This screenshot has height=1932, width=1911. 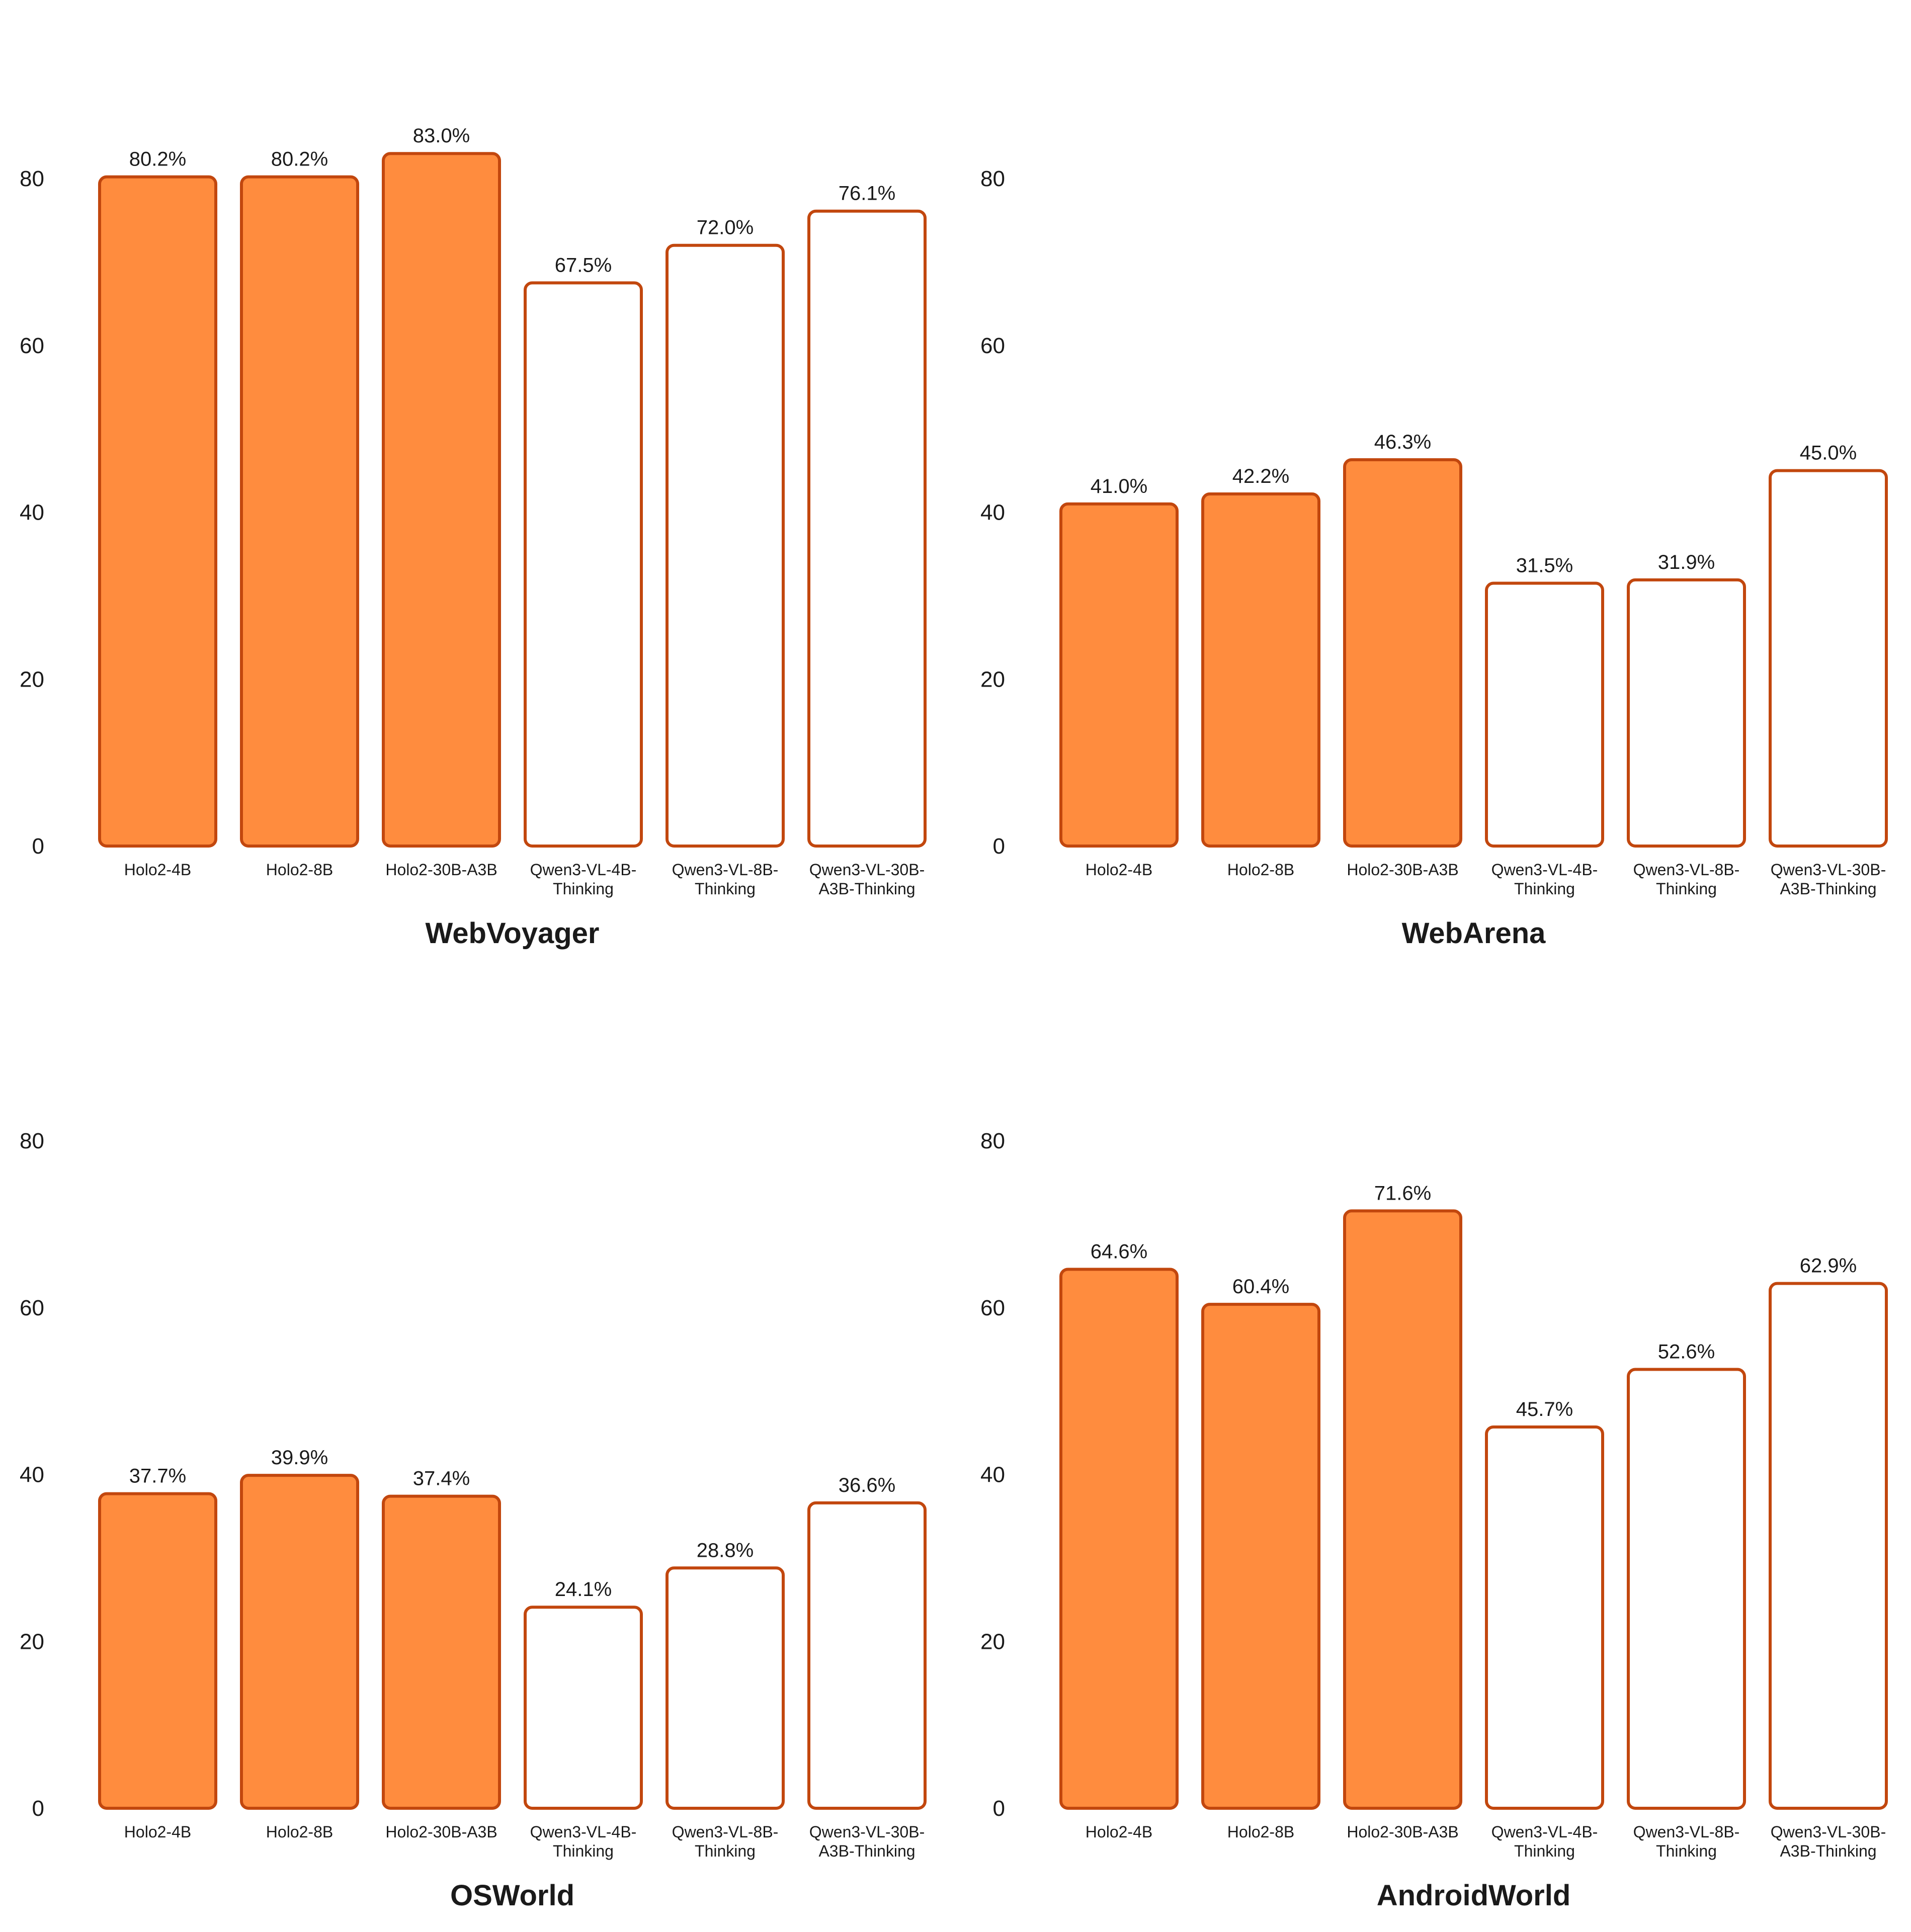 I want to click on bar-value-label: 52.6%, so click(x=1687, y=1351).